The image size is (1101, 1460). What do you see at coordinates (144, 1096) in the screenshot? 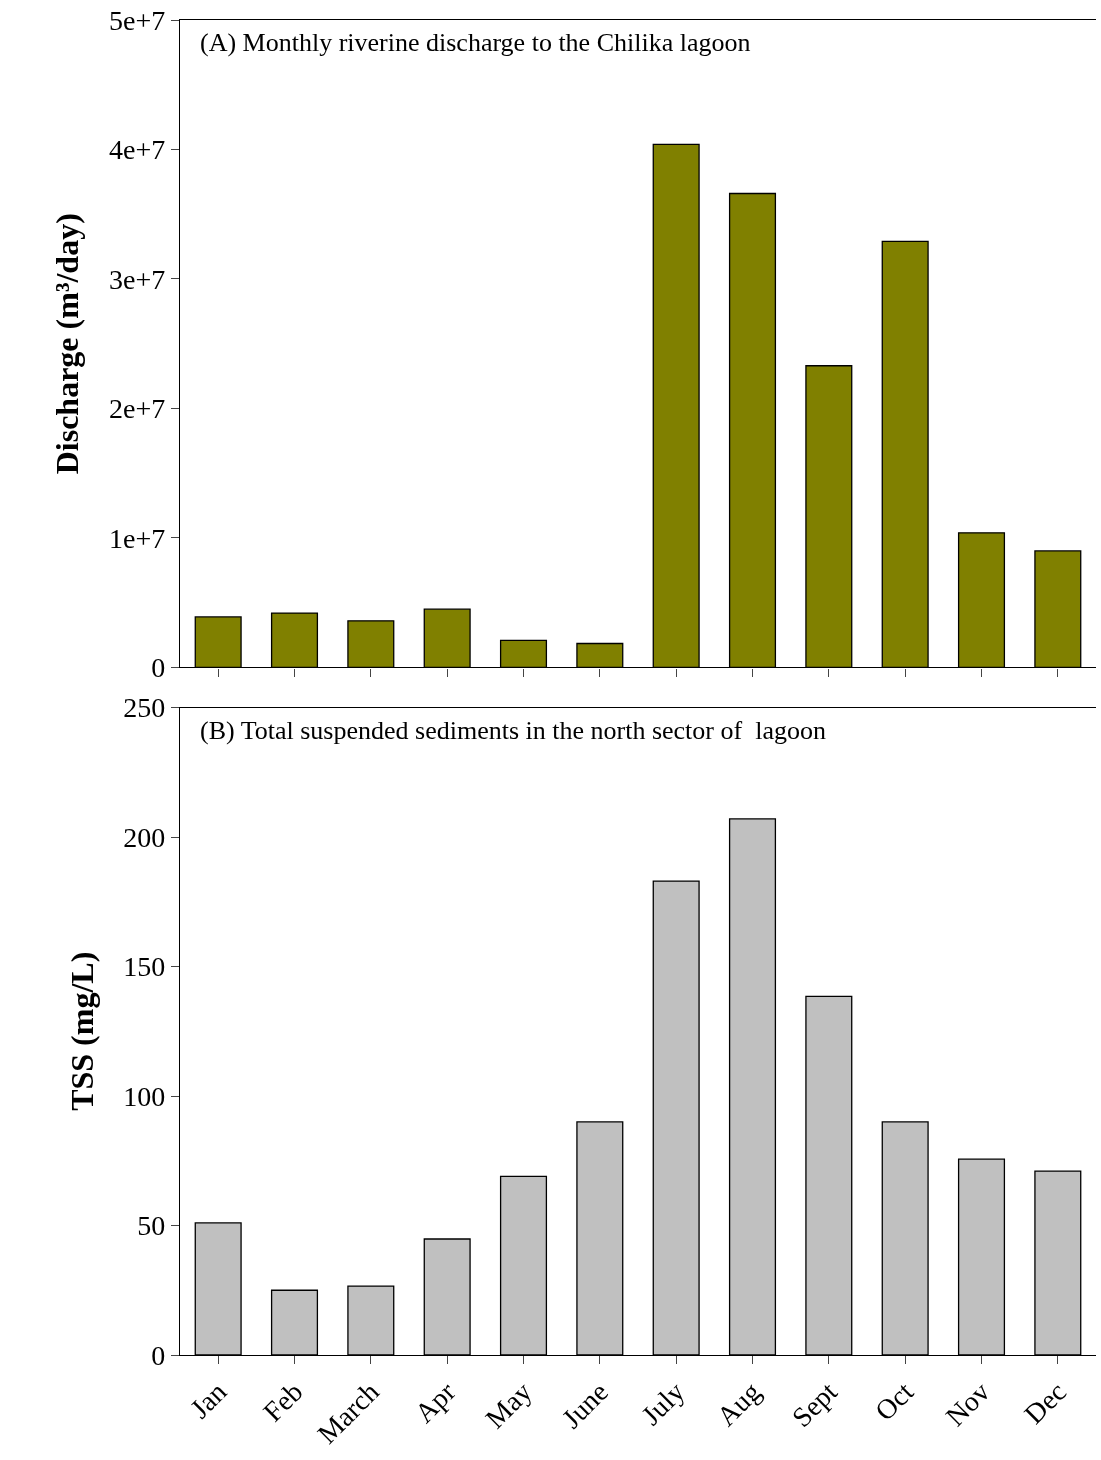
I see `y-tick-label: 100` at bounding box center [144, 1096].